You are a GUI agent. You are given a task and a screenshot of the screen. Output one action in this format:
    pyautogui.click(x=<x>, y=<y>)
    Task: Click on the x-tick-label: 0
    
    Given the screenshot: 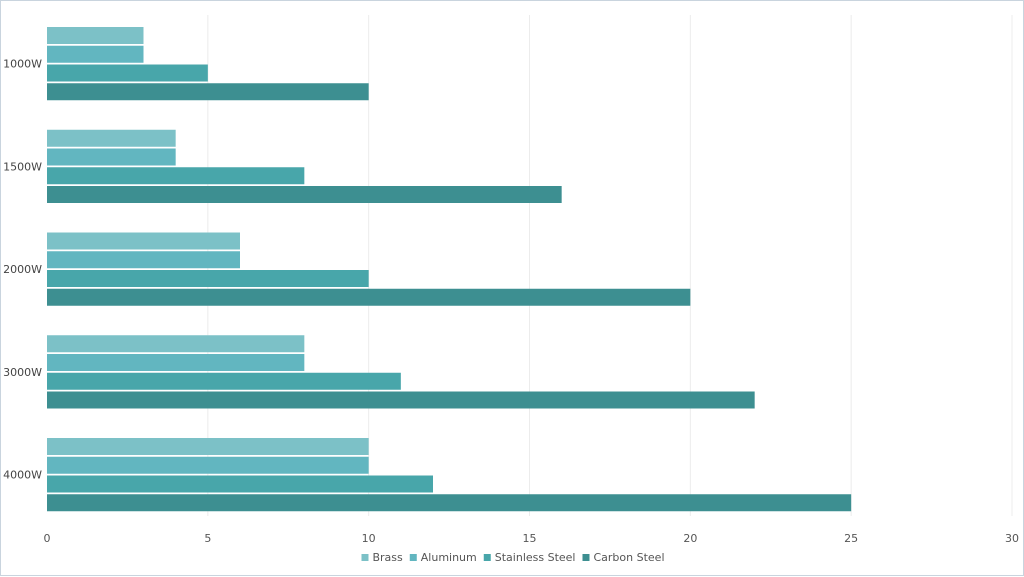 What is the action you would take?
    pyautogui.click(x=47, y=538)
    